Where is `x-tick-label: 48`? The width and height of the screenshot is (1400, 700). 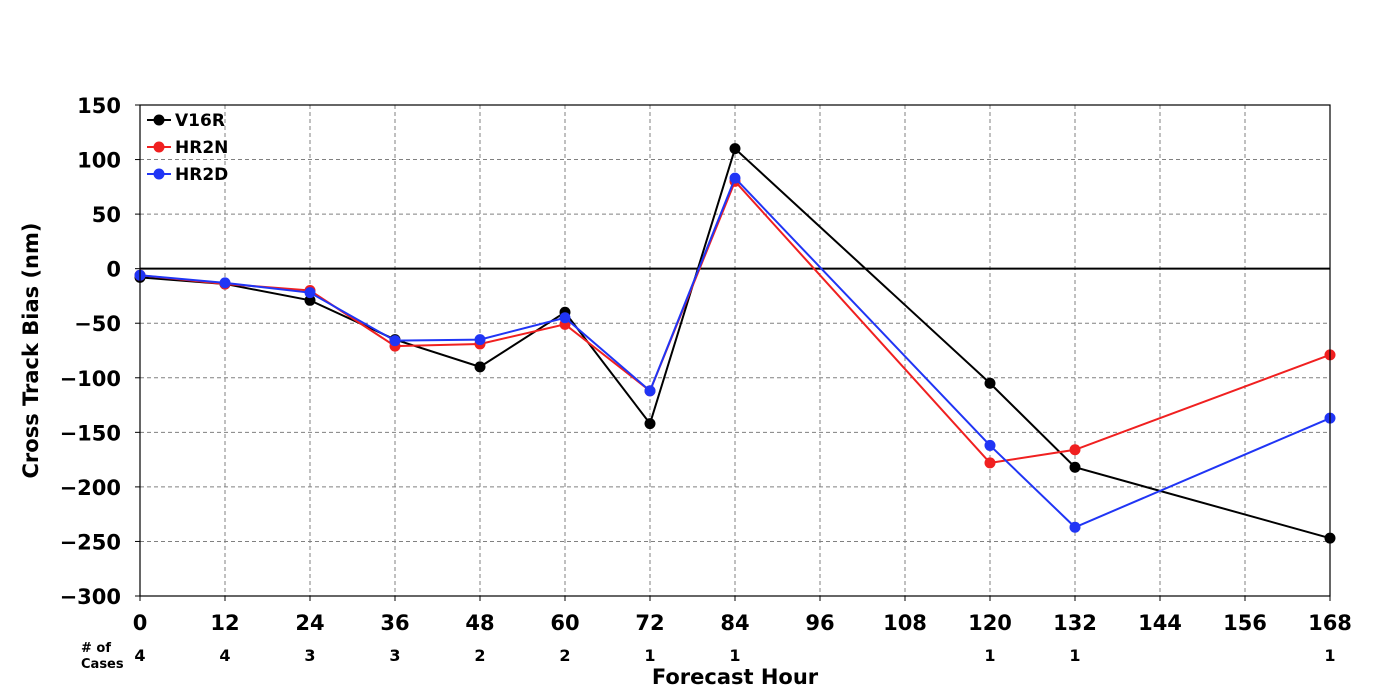 x-tick-label: 48 is located at coordinates (479, 623).